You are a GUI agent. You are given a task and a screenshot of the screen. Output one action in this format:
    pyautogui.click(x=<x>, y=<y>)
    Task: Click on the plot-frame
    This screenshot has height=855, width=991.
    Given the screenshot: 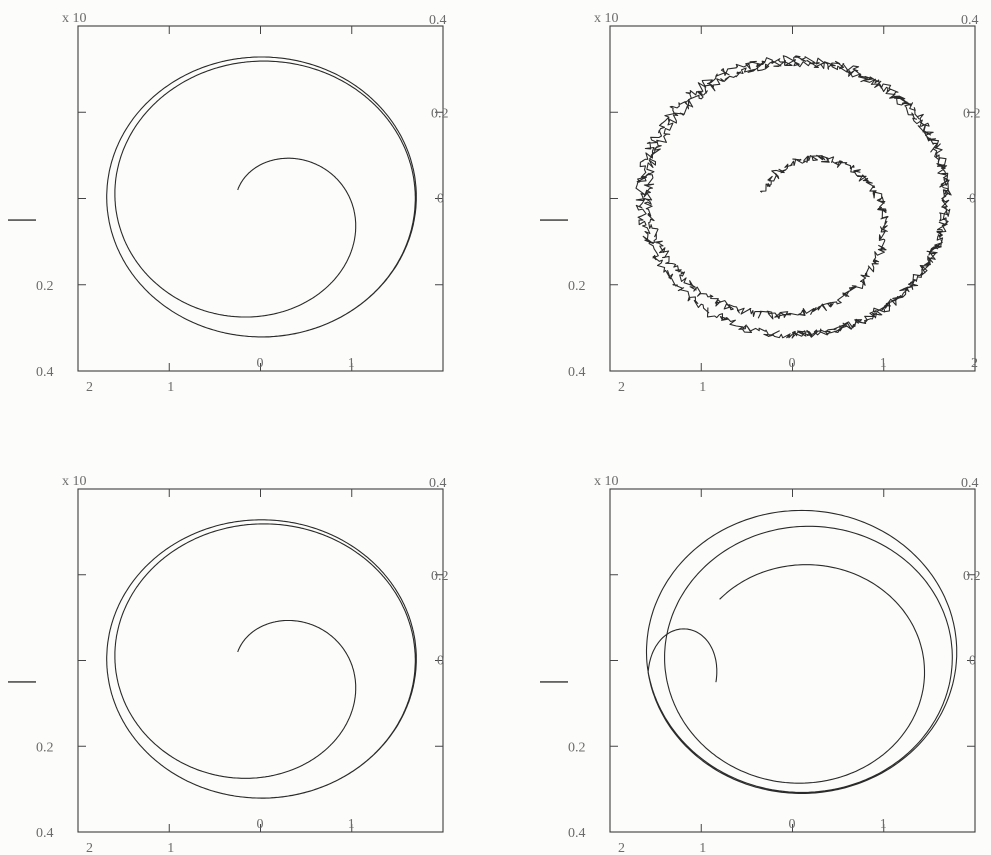 What is the action you would take?
    pyautogui.click(x=260, y=660)
    